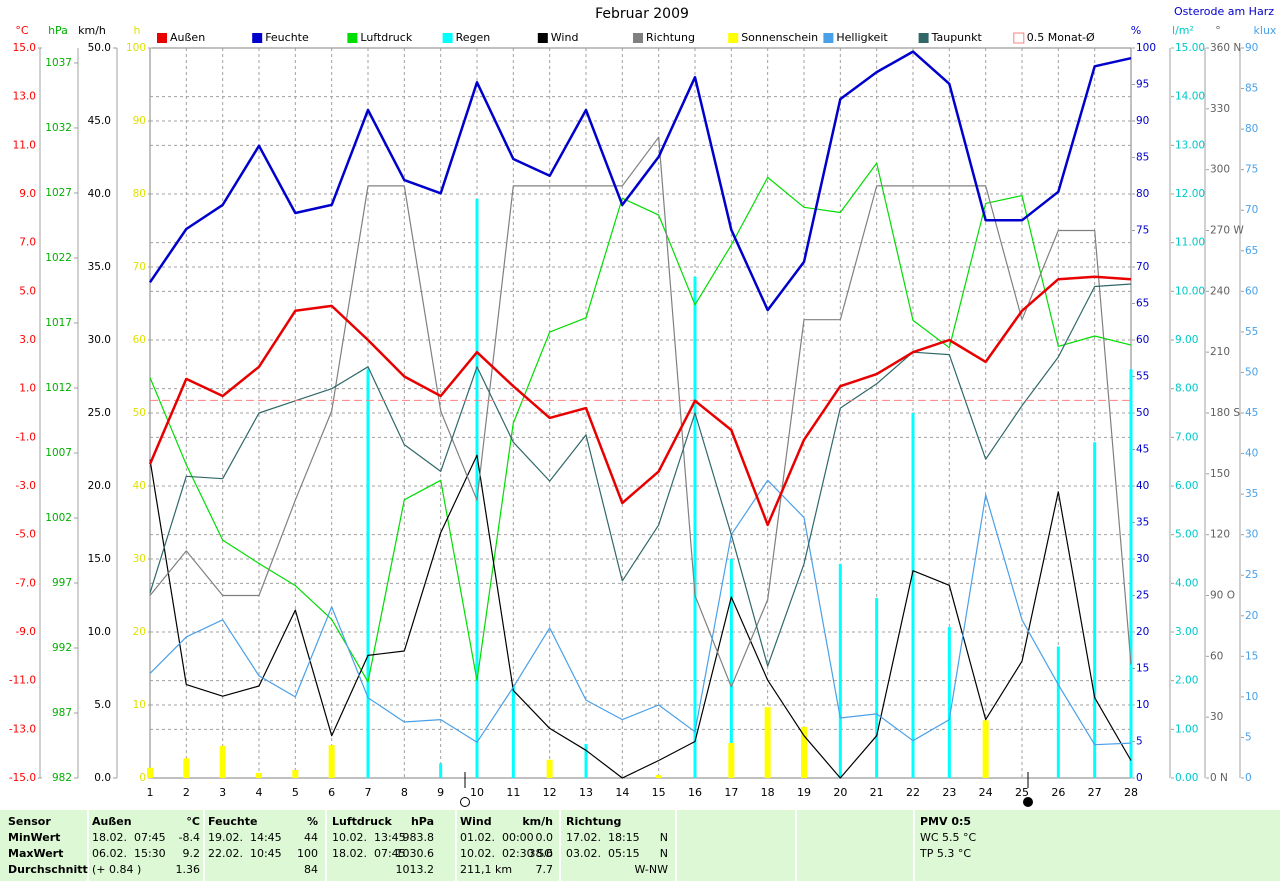 Image resolution: width=1280 pixels, height=881 pixels. What do you see at coordinates (1220, 352) in the screenshot?
I see `y-tick-label: 210` at bounding box center [1220, 352].